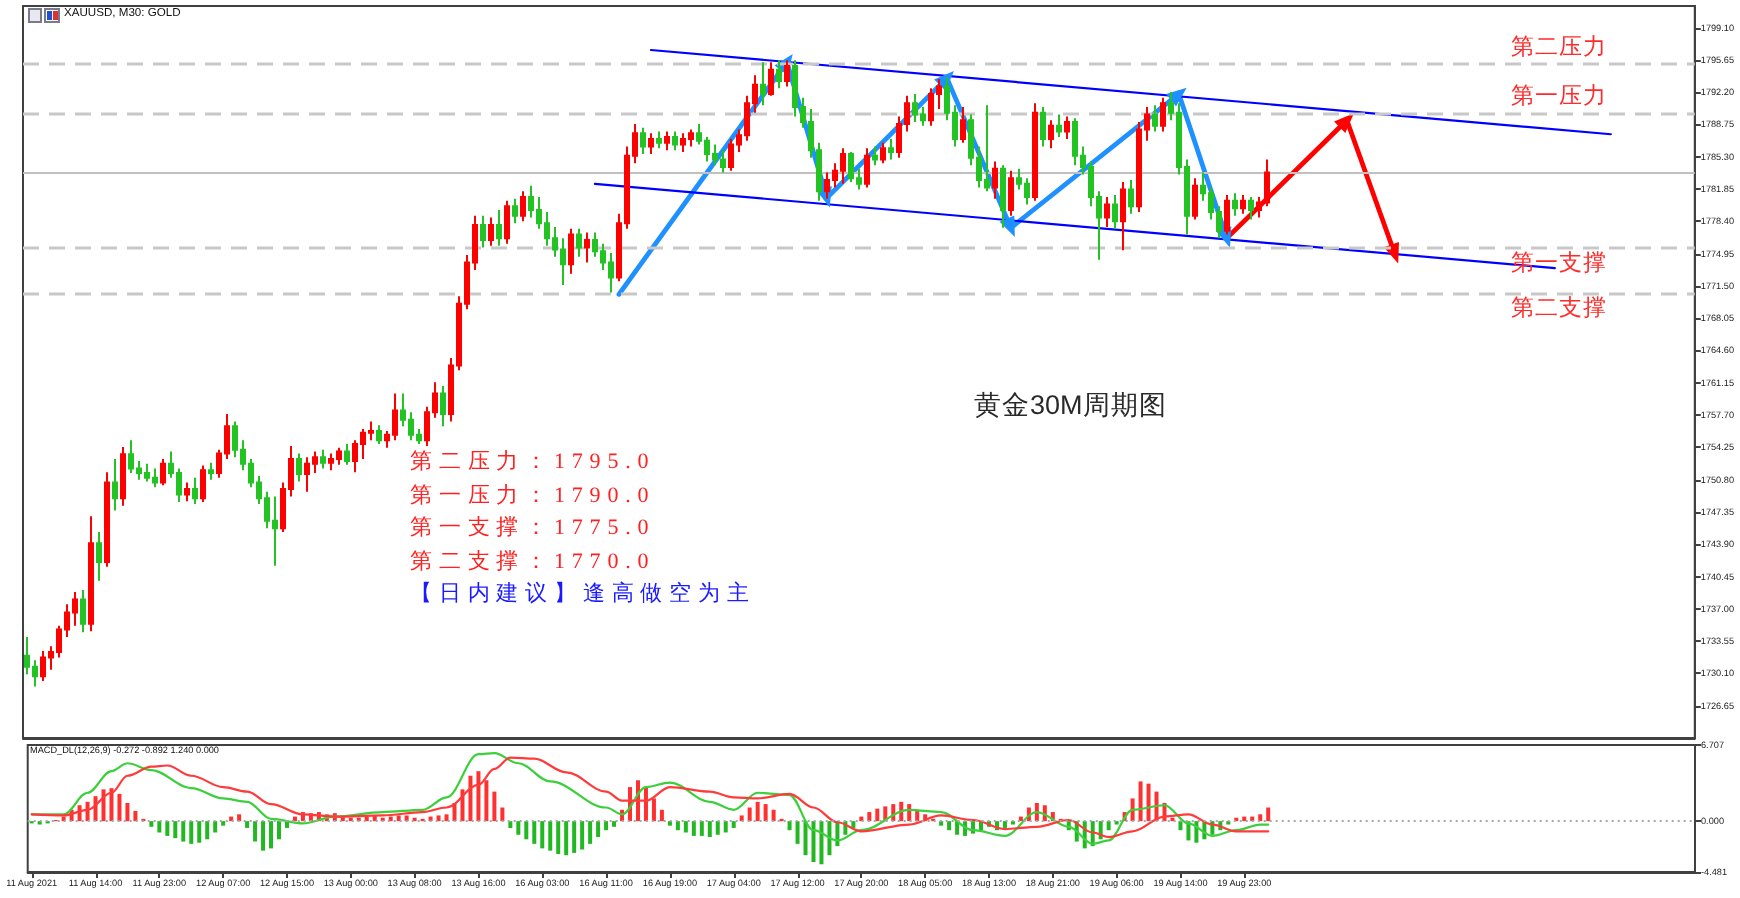 The width and height of the screenshot is (1740, 898). What do you see at coordinates (583, 595) in the screenshot?
I see `annotation: 【日内建议】逢高做空为主` at bounding box center [583, 595].